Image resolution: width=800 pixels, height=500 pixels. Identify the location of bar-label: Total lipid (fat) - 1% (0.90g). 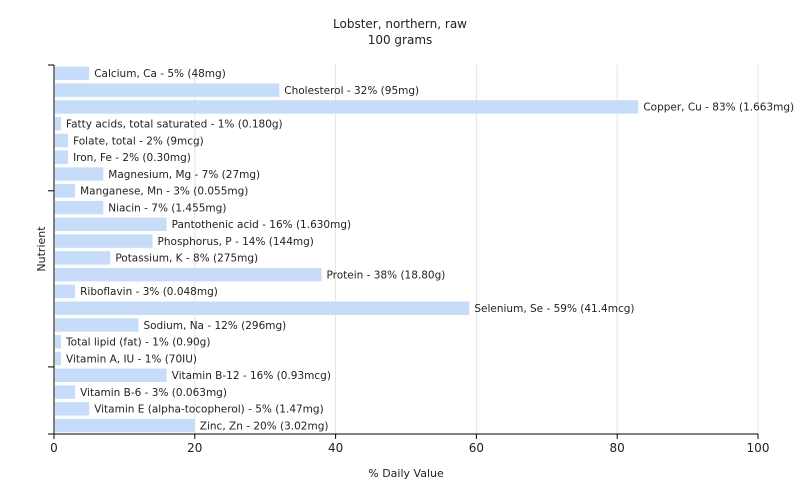
(137, 343).